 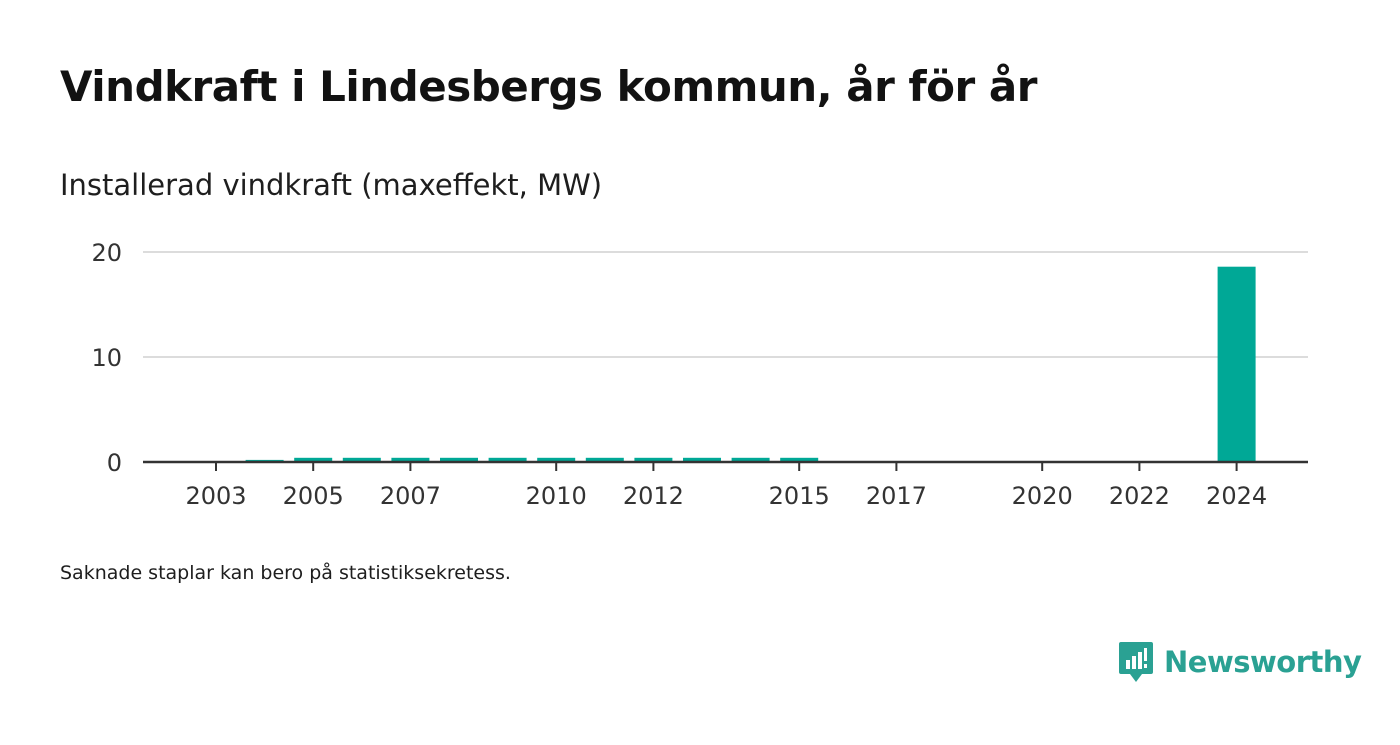 What do you see at coordinates (313, 496) in the screenshot?
I see `x-tick-label: 2005` at bounding box center [313, 496].